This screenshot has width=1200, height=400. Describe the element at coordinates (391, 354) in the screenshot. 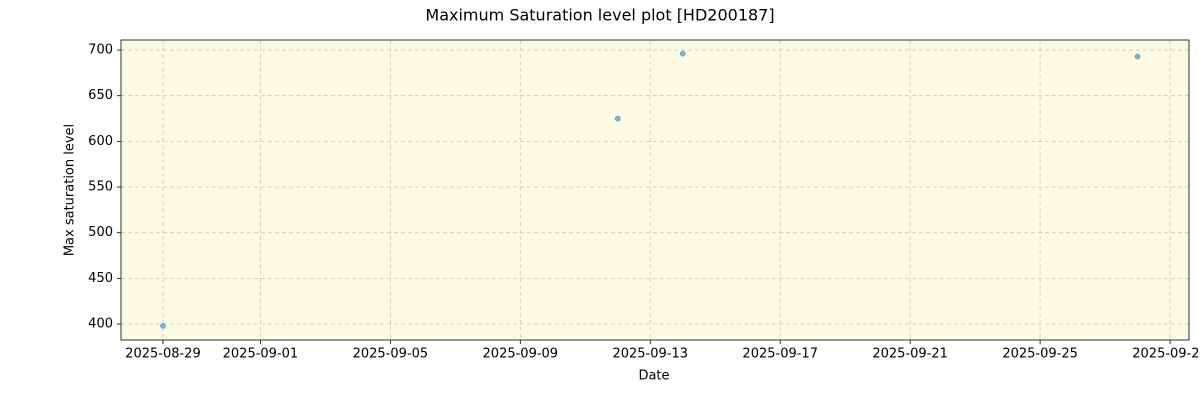

I see `x-tick-label: 2025-09-05` at that location.